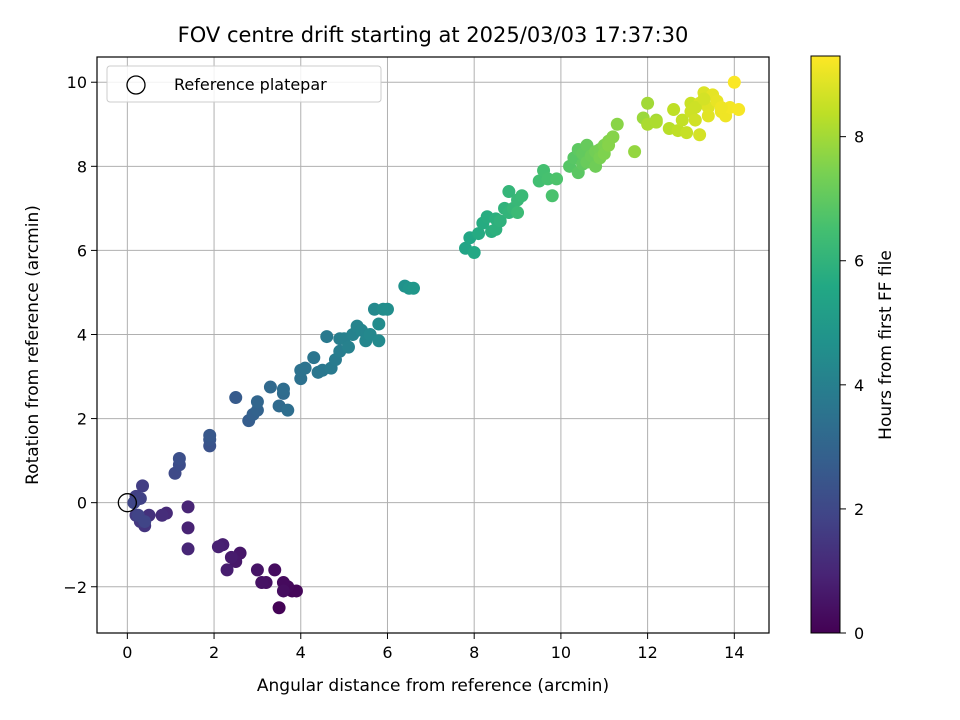 This screenshot has height=720, width=960. I want to click on colorbar-tick-label: 0, so click(859, 633).